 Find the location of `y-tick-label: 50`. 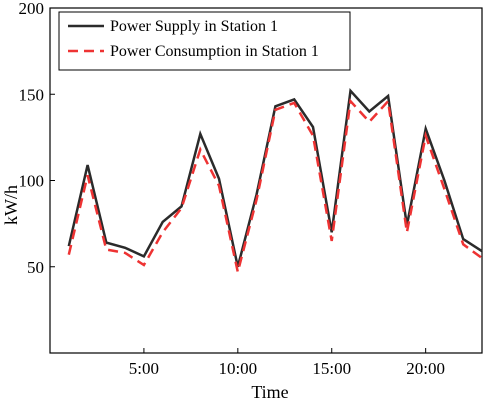

y-tick-label: 50 is located at coordinates (35, 267).